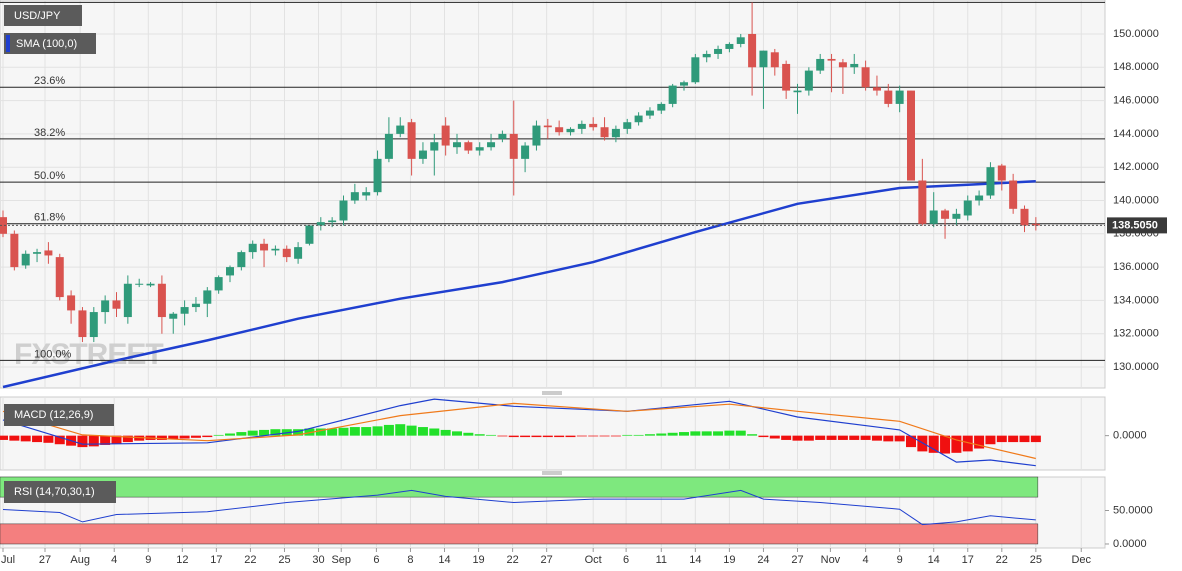  What do you see at coordinates (49, 176) in the screenshot?
I see `fib-label: 50.0%` at bounding box center [49, 176].